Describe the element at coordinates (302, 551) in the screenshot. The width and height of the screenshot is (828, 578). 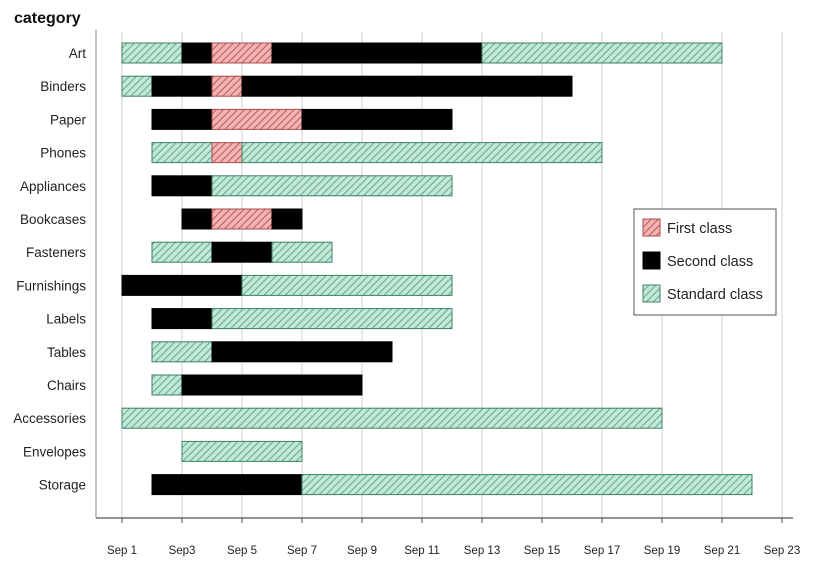
I see `x-tick-label: Sep 7` at that location.